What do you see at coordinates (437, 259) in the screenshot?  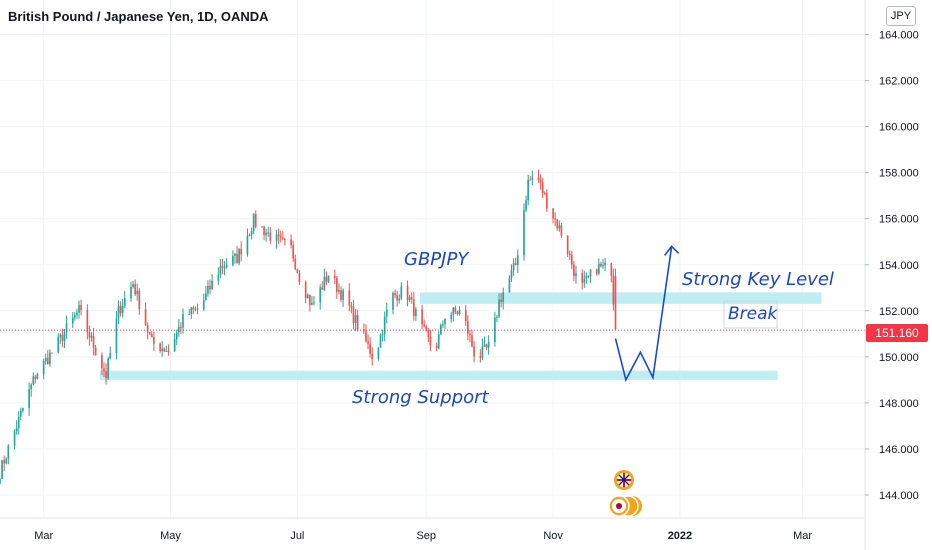 I see `annotation-symbol: GBPJPY` at bounding box center [437, 259].